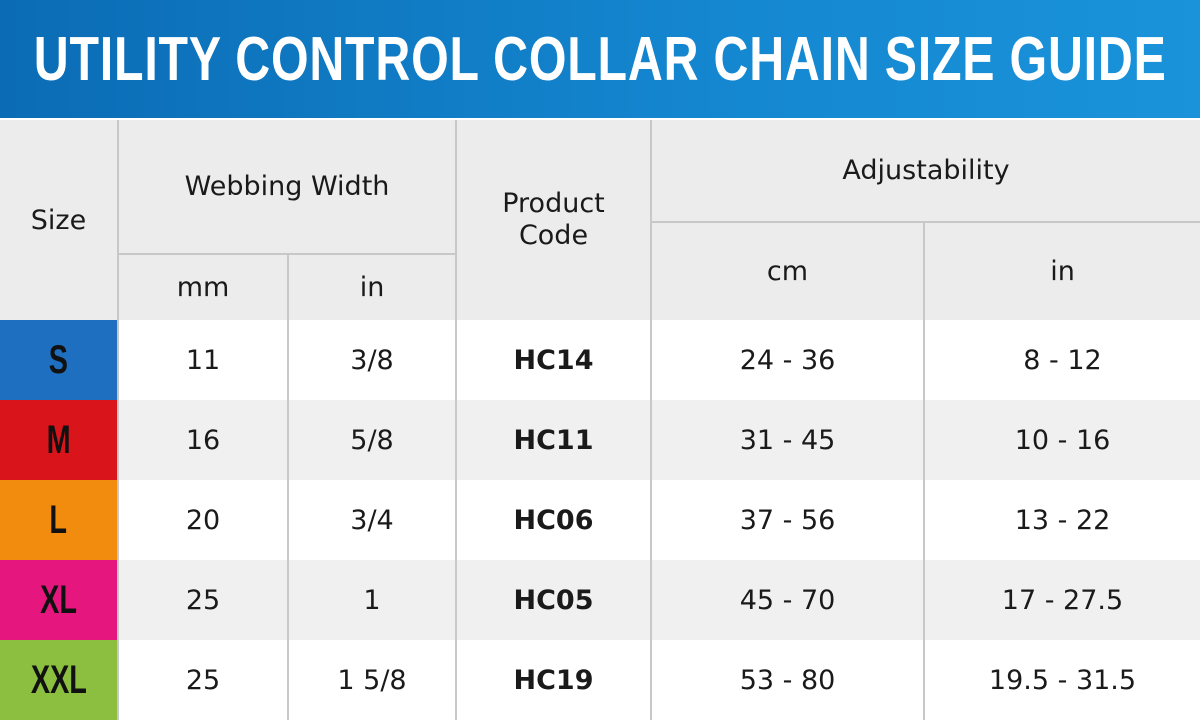 This screenshot has width=1200, height=724. I want to click on cell-in: 3/4, so click(371, 520).